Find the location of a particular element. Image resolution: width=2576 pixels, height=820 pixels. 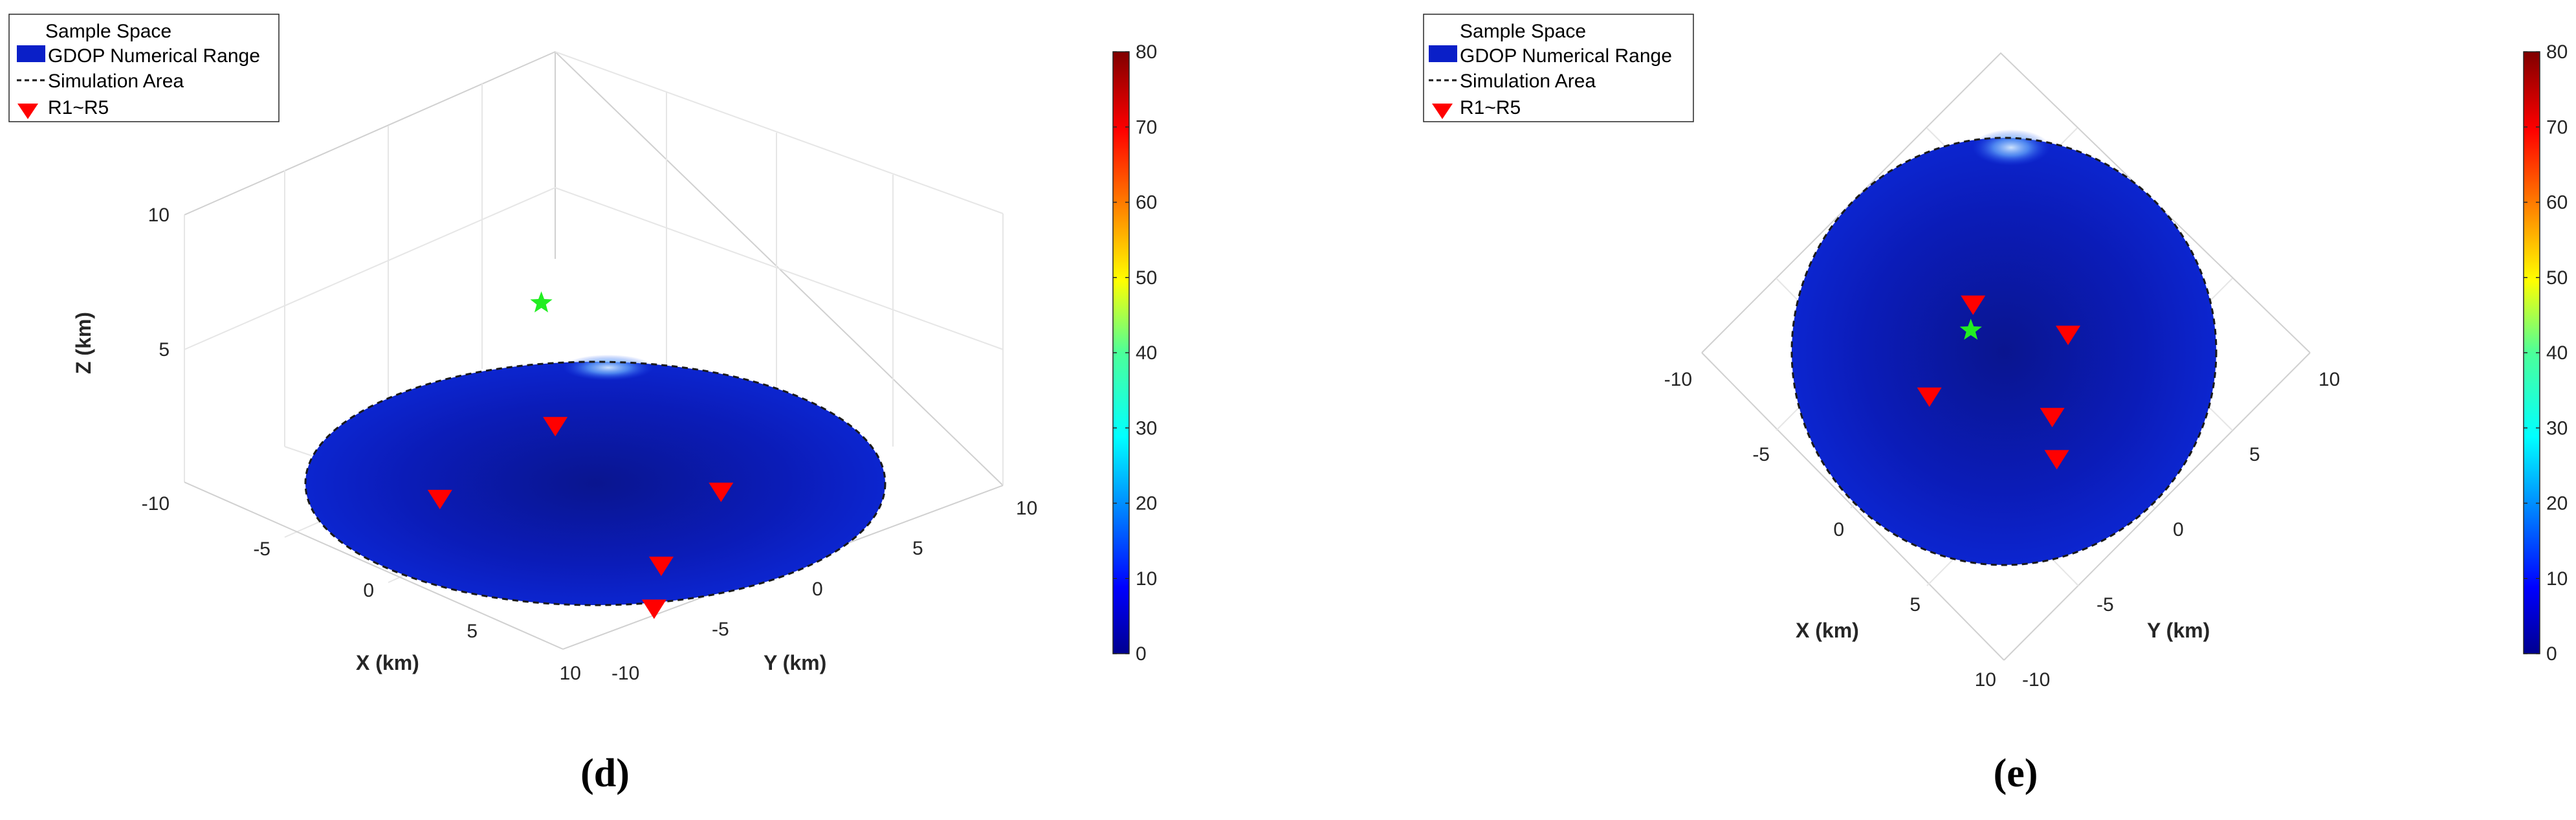

panel-d-legend-simulation: Simulation Area is located at coordinates (116, 82).